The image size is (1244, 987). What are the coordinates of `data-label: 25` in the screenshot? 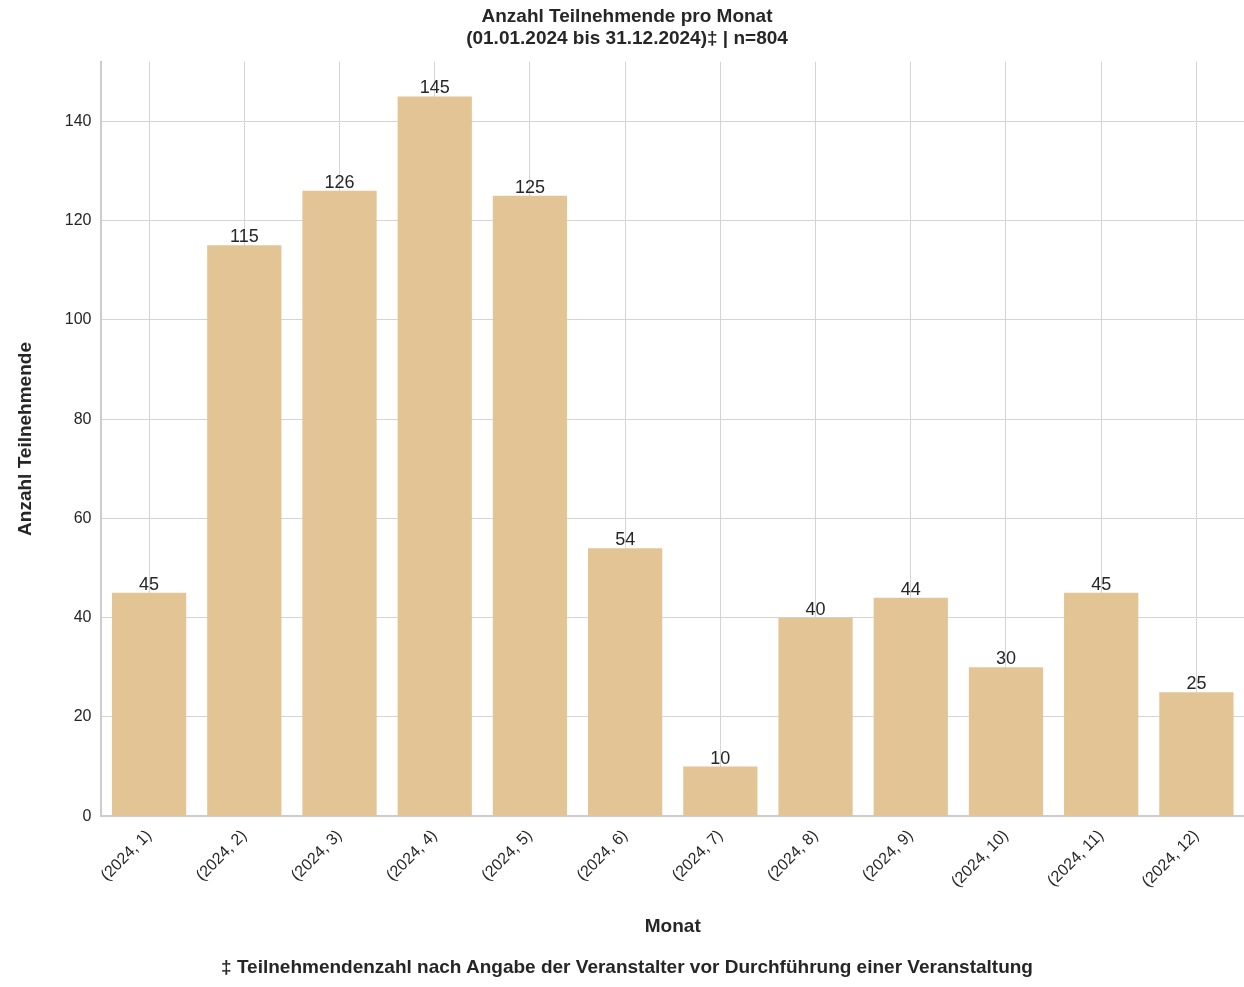 It's located at (1196, 683).